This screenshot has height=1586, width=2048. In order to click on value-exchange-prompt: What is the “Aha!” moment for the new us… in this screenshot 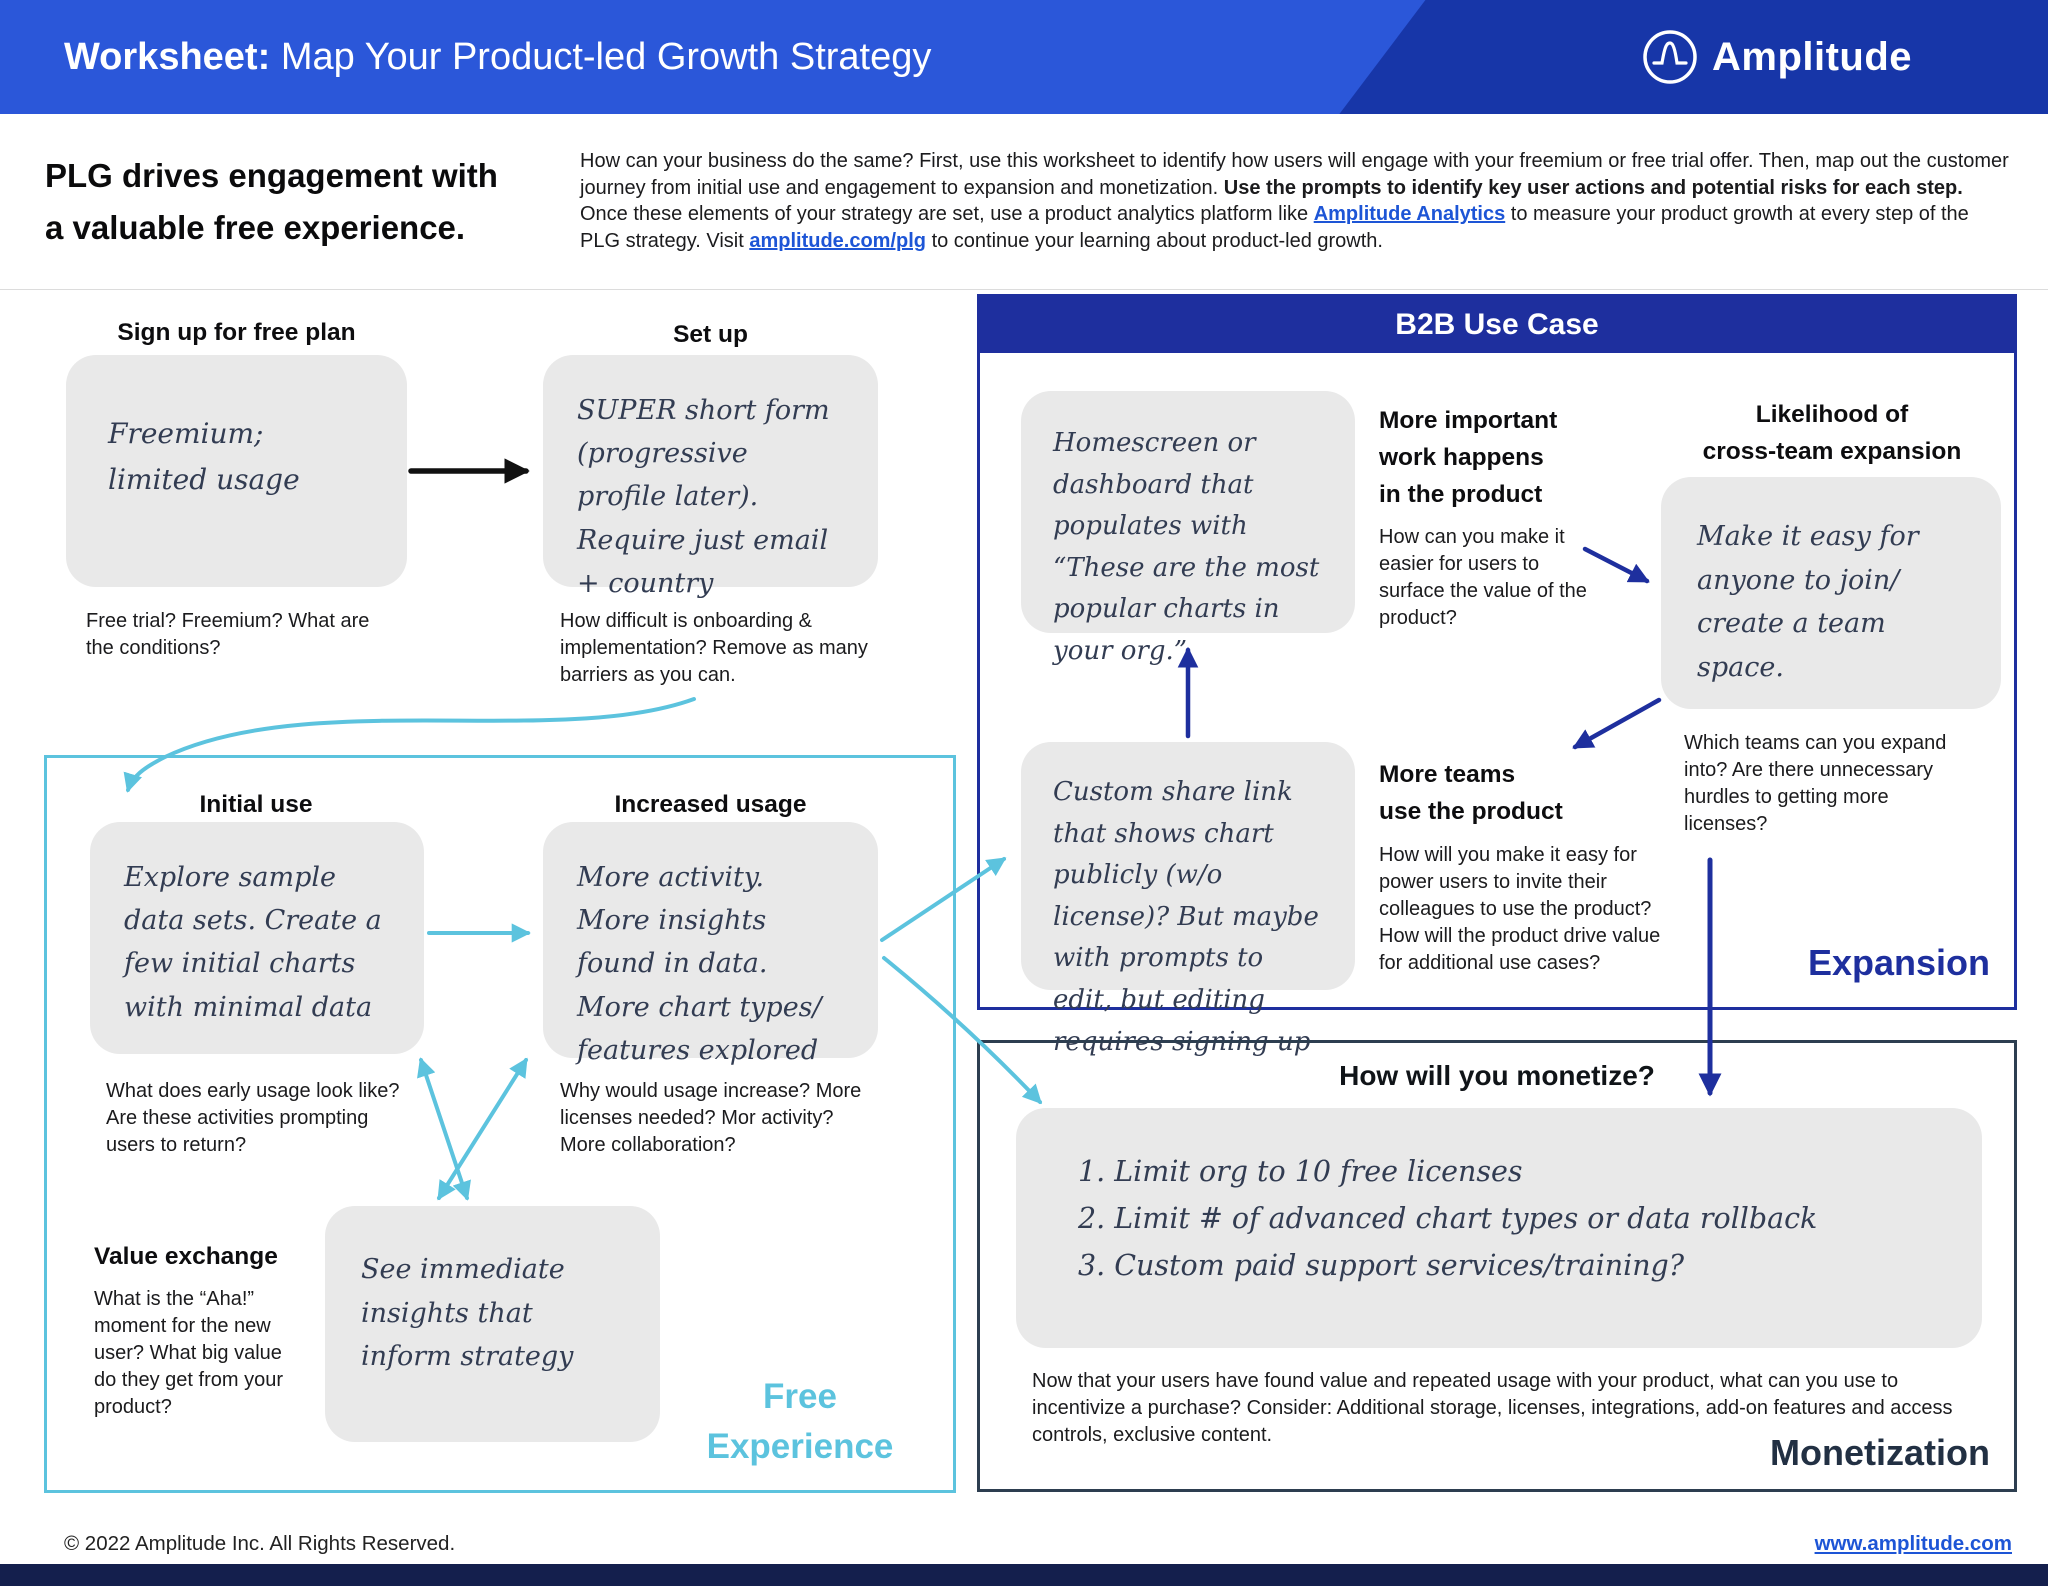, I will do `click(188, 1353)`.